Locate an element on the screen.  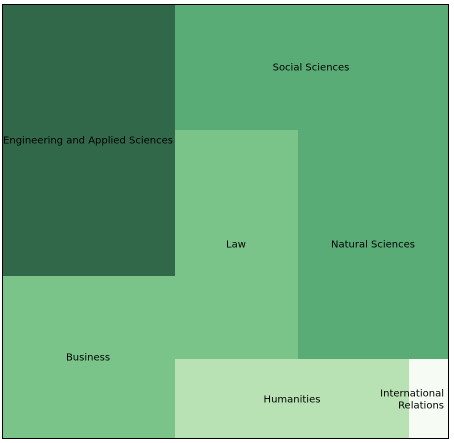
tile-humanities is located at coordinates (292, 398).